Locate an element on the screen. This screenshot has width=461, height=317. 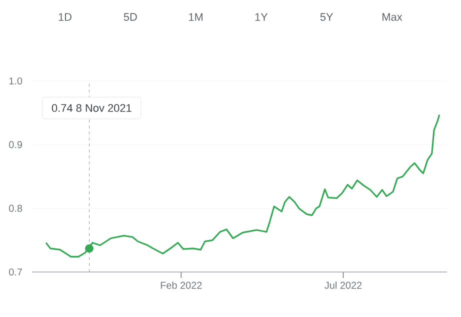
text: 5Y is located at coordinates (327, 17).